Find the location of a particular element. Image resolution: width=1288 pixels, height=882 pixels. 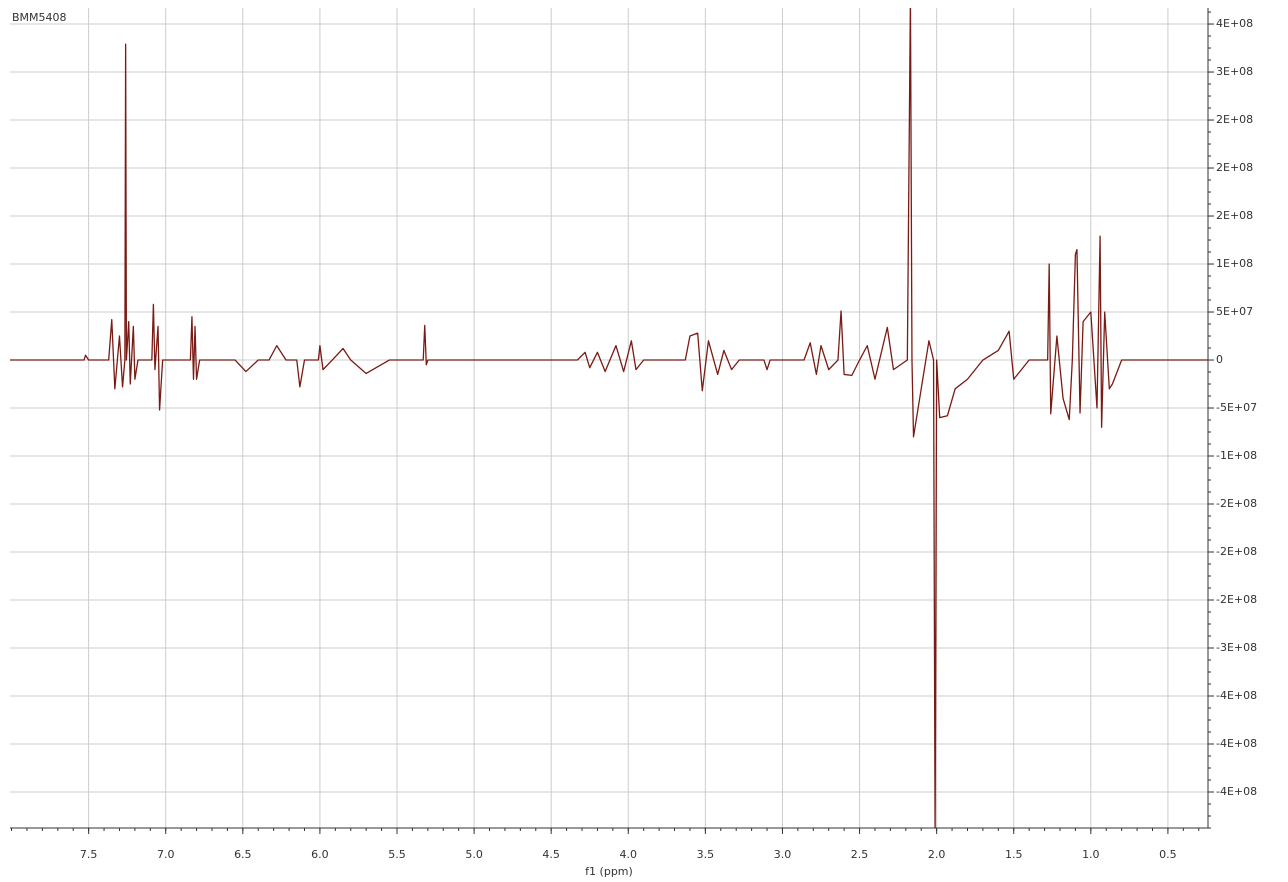

x-tick-label: 0.5 is located at coordinates (1168, 854).